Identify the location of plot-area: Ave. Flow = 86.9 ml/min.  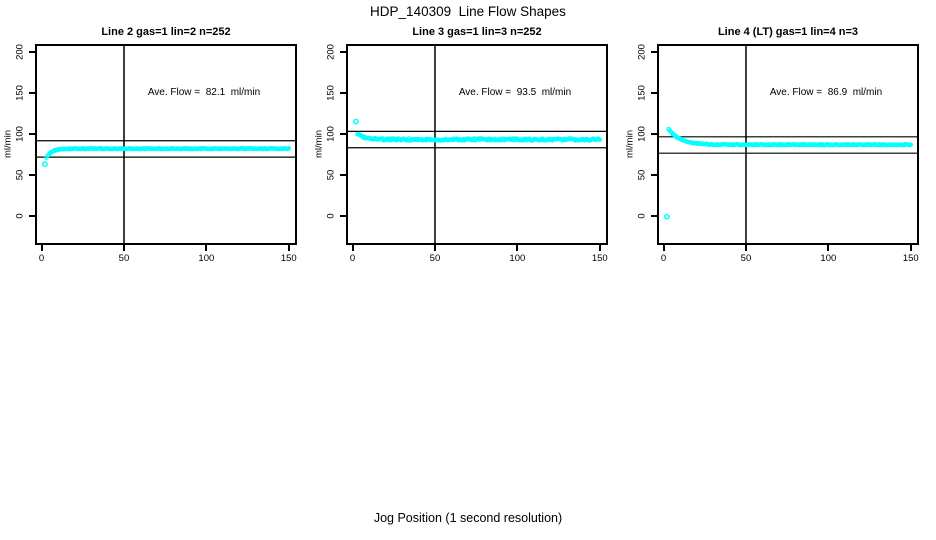
(788, 144).